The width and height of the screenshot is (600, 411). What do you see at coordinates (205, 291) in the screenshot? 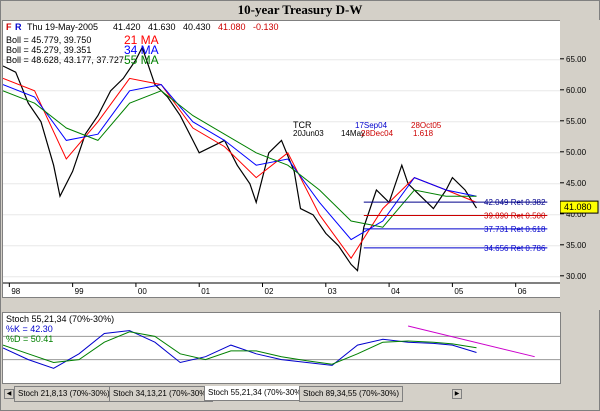
I see `x-tick-label: 01` at bounding box center [205, 291].